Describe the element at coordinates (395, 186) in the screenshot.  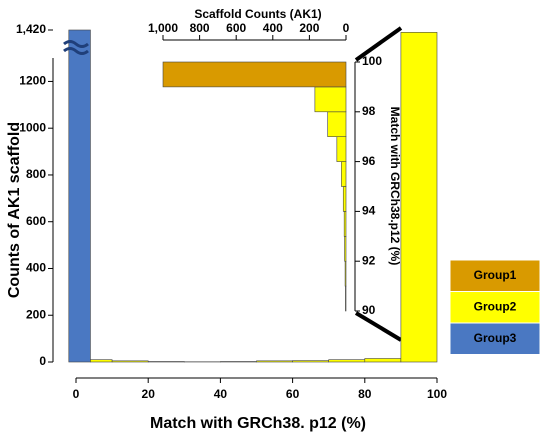
I see `inset-y-label: Match with GRCh38.p12 (%)` at that location.